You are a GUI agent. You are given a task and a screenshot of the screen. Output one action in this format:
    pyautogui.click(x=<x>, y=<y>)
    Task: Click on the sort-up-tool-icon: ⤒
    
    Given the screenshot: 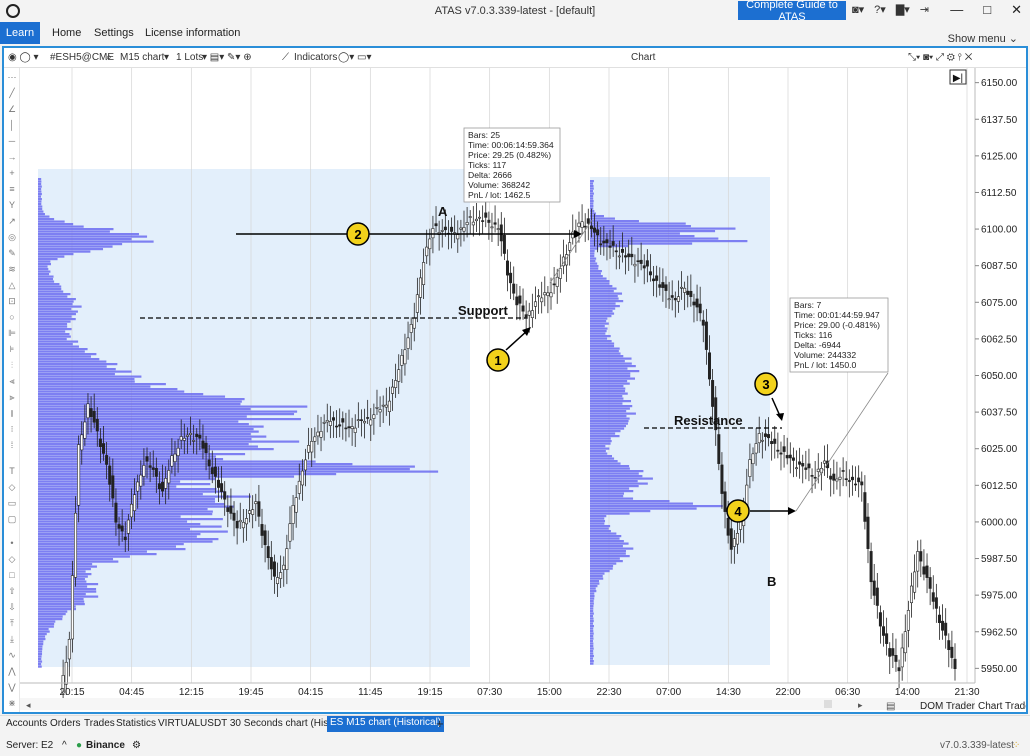 What is the action you would take?
    pyautogui.click(x=12, y=623)
    